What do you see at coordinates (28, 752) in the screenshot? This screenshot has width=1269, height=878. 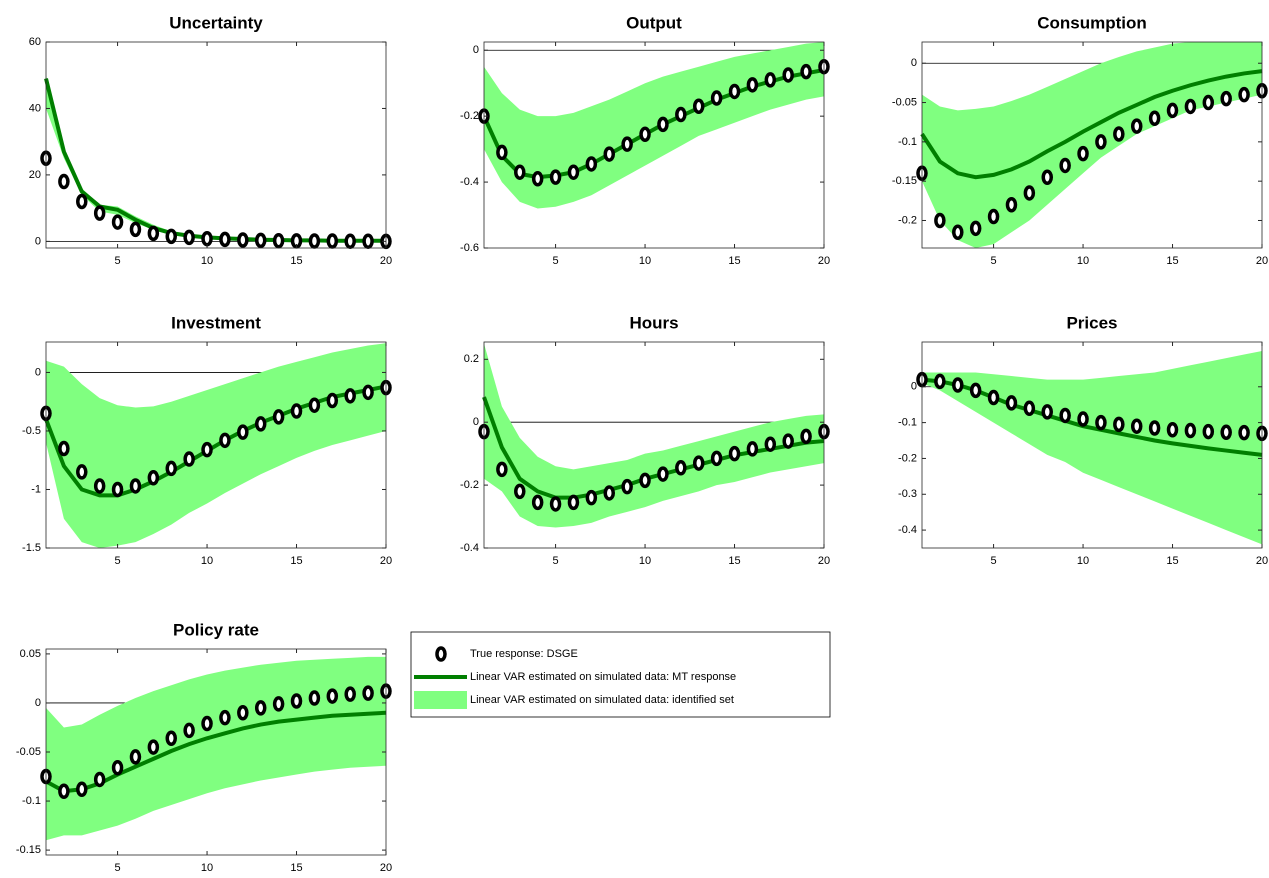 I see `y-tick-label: -0.05` at bounding box center [28, 752].